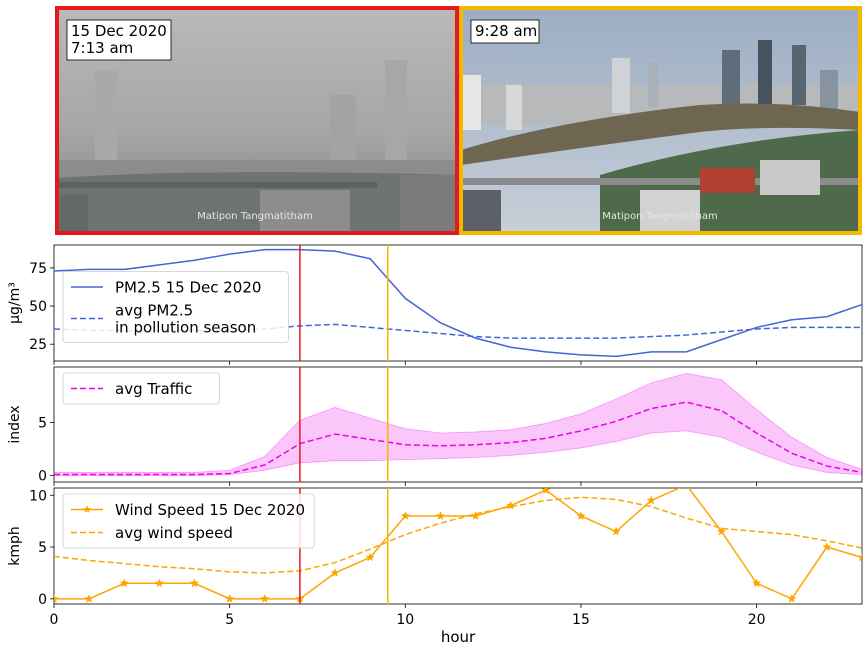 The height and width of the screenshot is (648, 864). Describe the element at coordinates (185, 328) in the screenshot. I see `legend-label: in pollution season` at that location.